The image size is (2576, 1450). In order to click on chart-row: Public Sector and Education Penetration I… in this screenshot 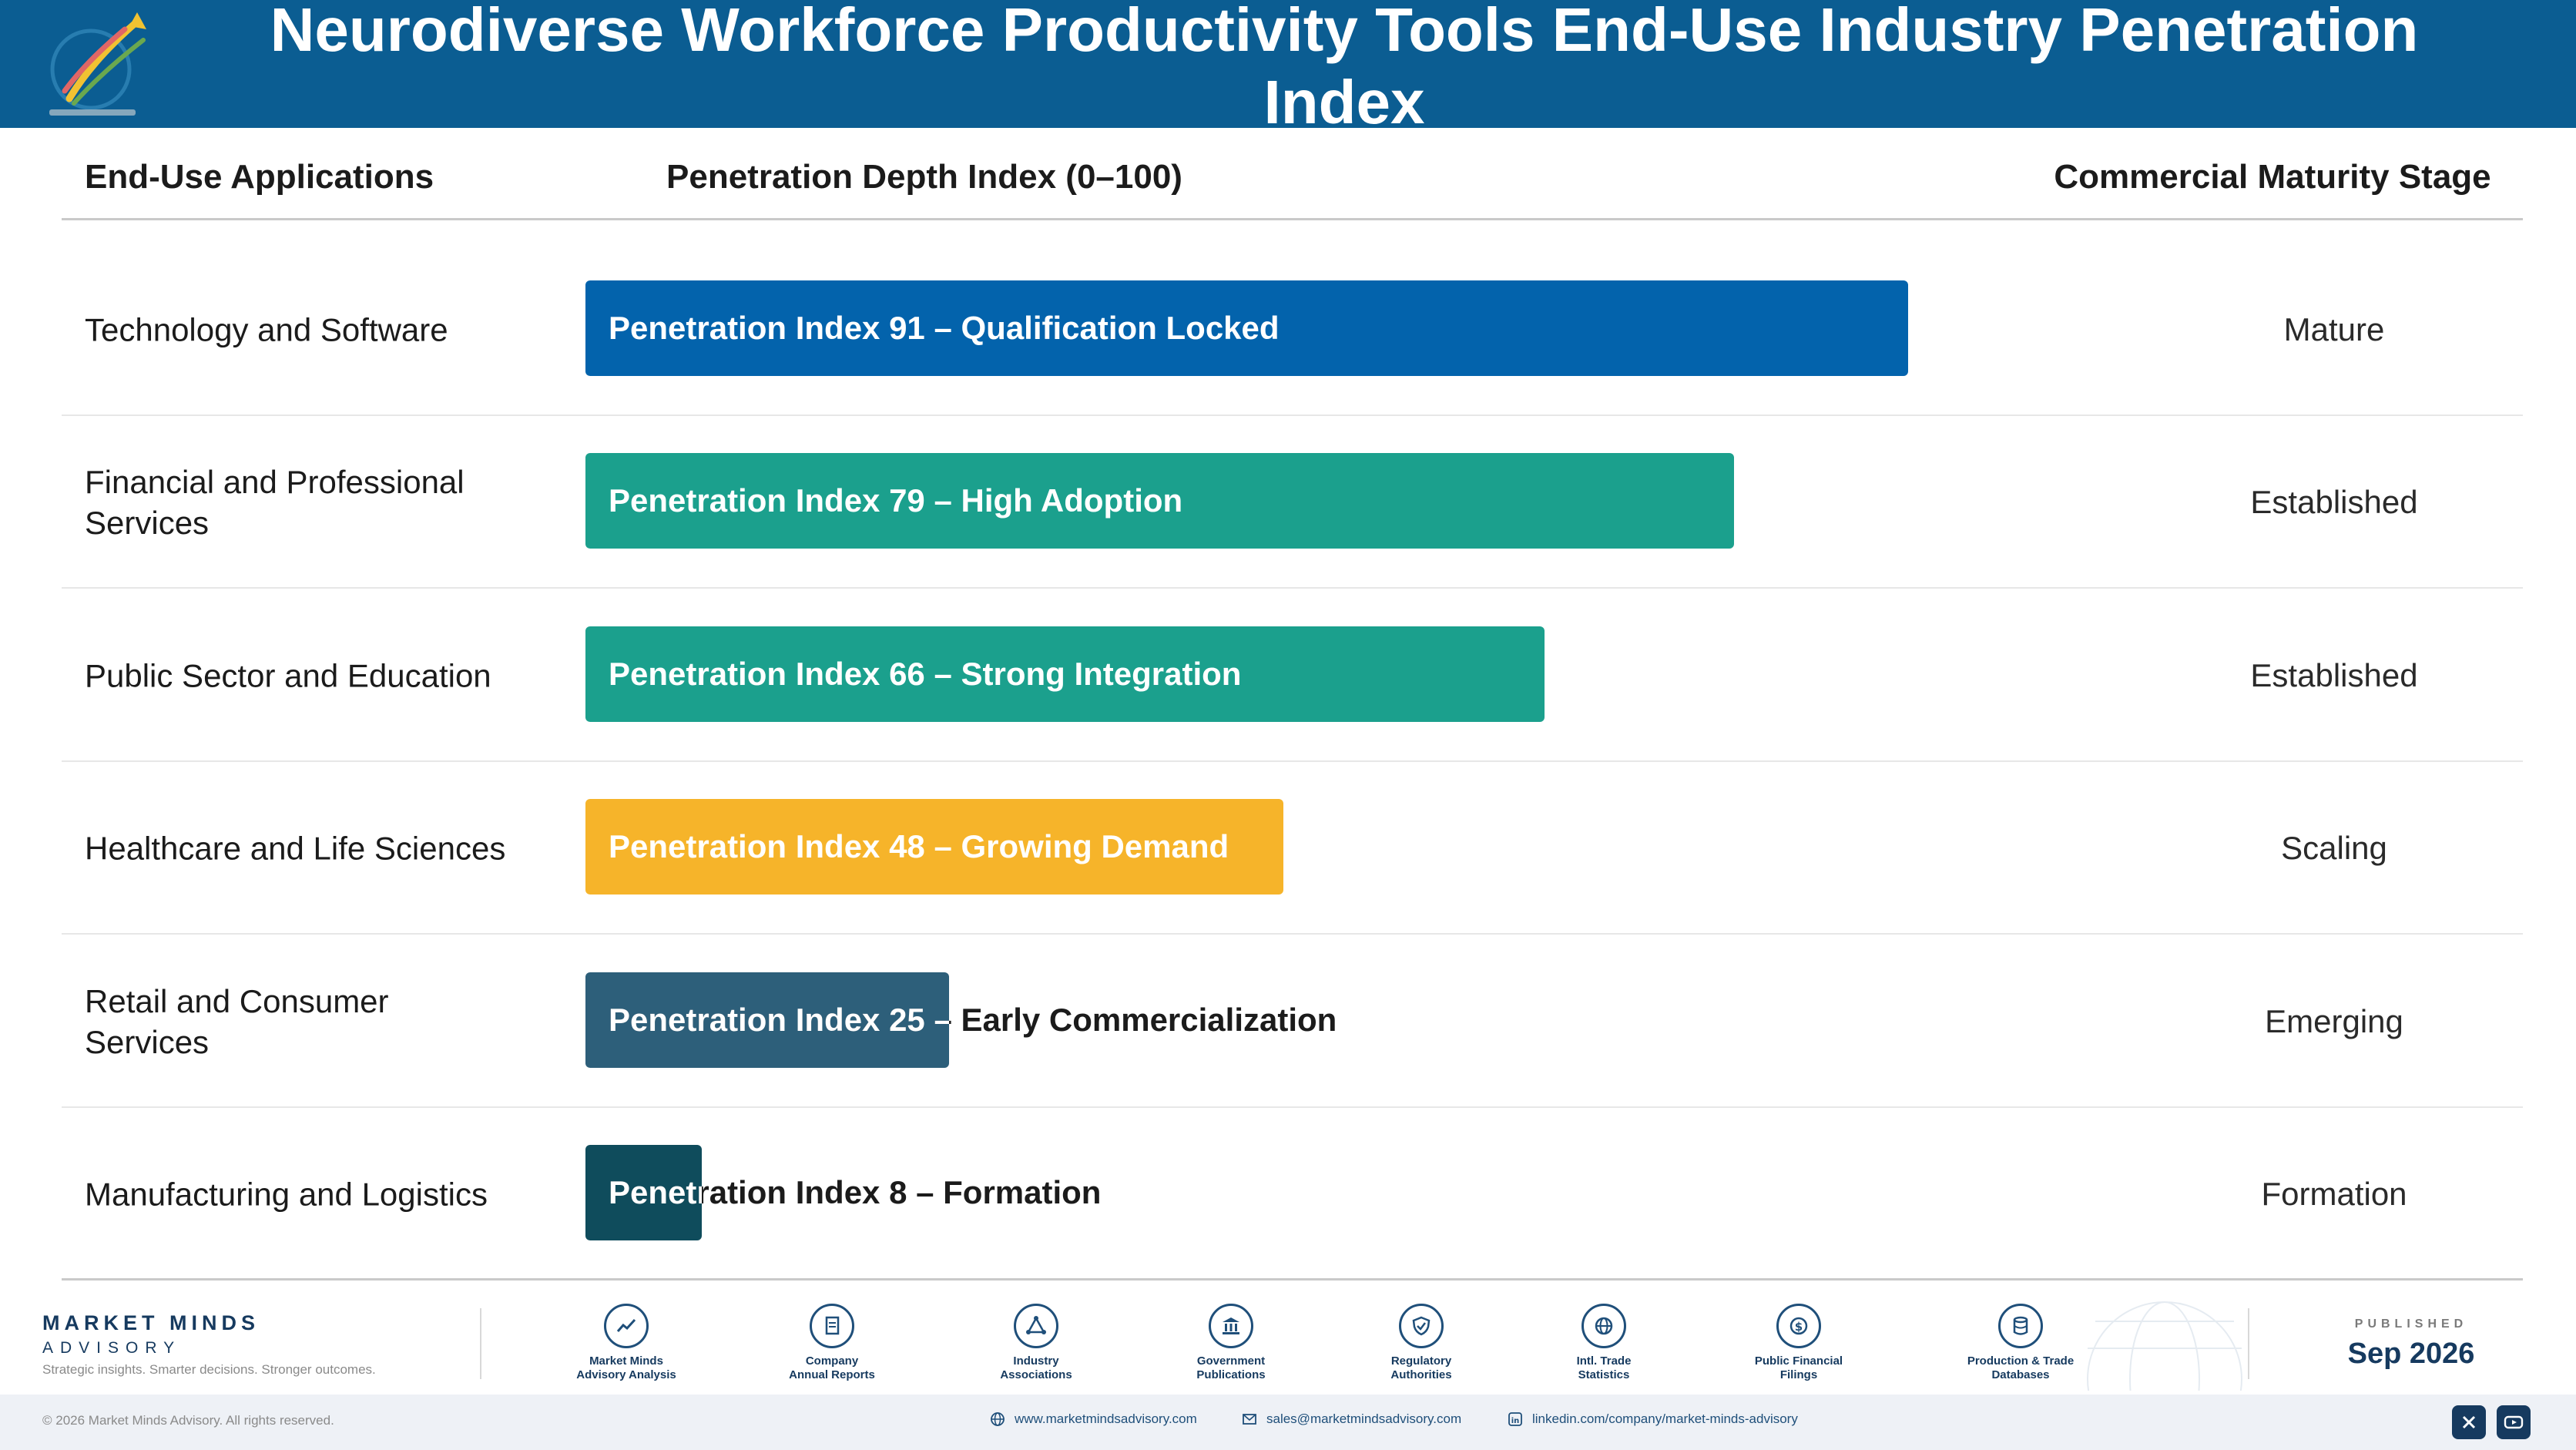, I will do `click(1292, 675)`.